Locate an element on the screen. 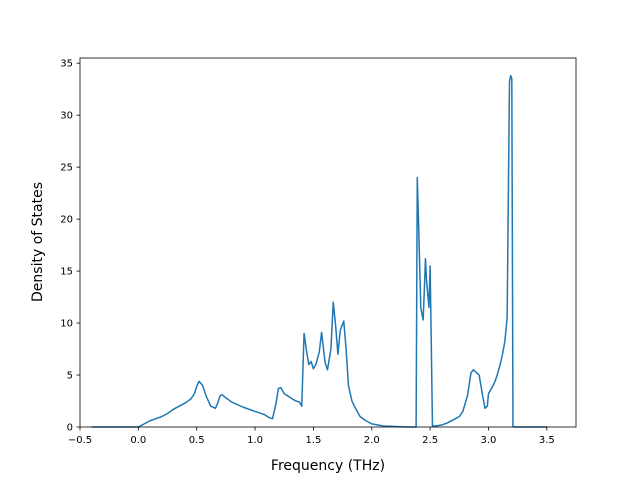  y-tick-label: 10 is located at coordinates (66, 324).